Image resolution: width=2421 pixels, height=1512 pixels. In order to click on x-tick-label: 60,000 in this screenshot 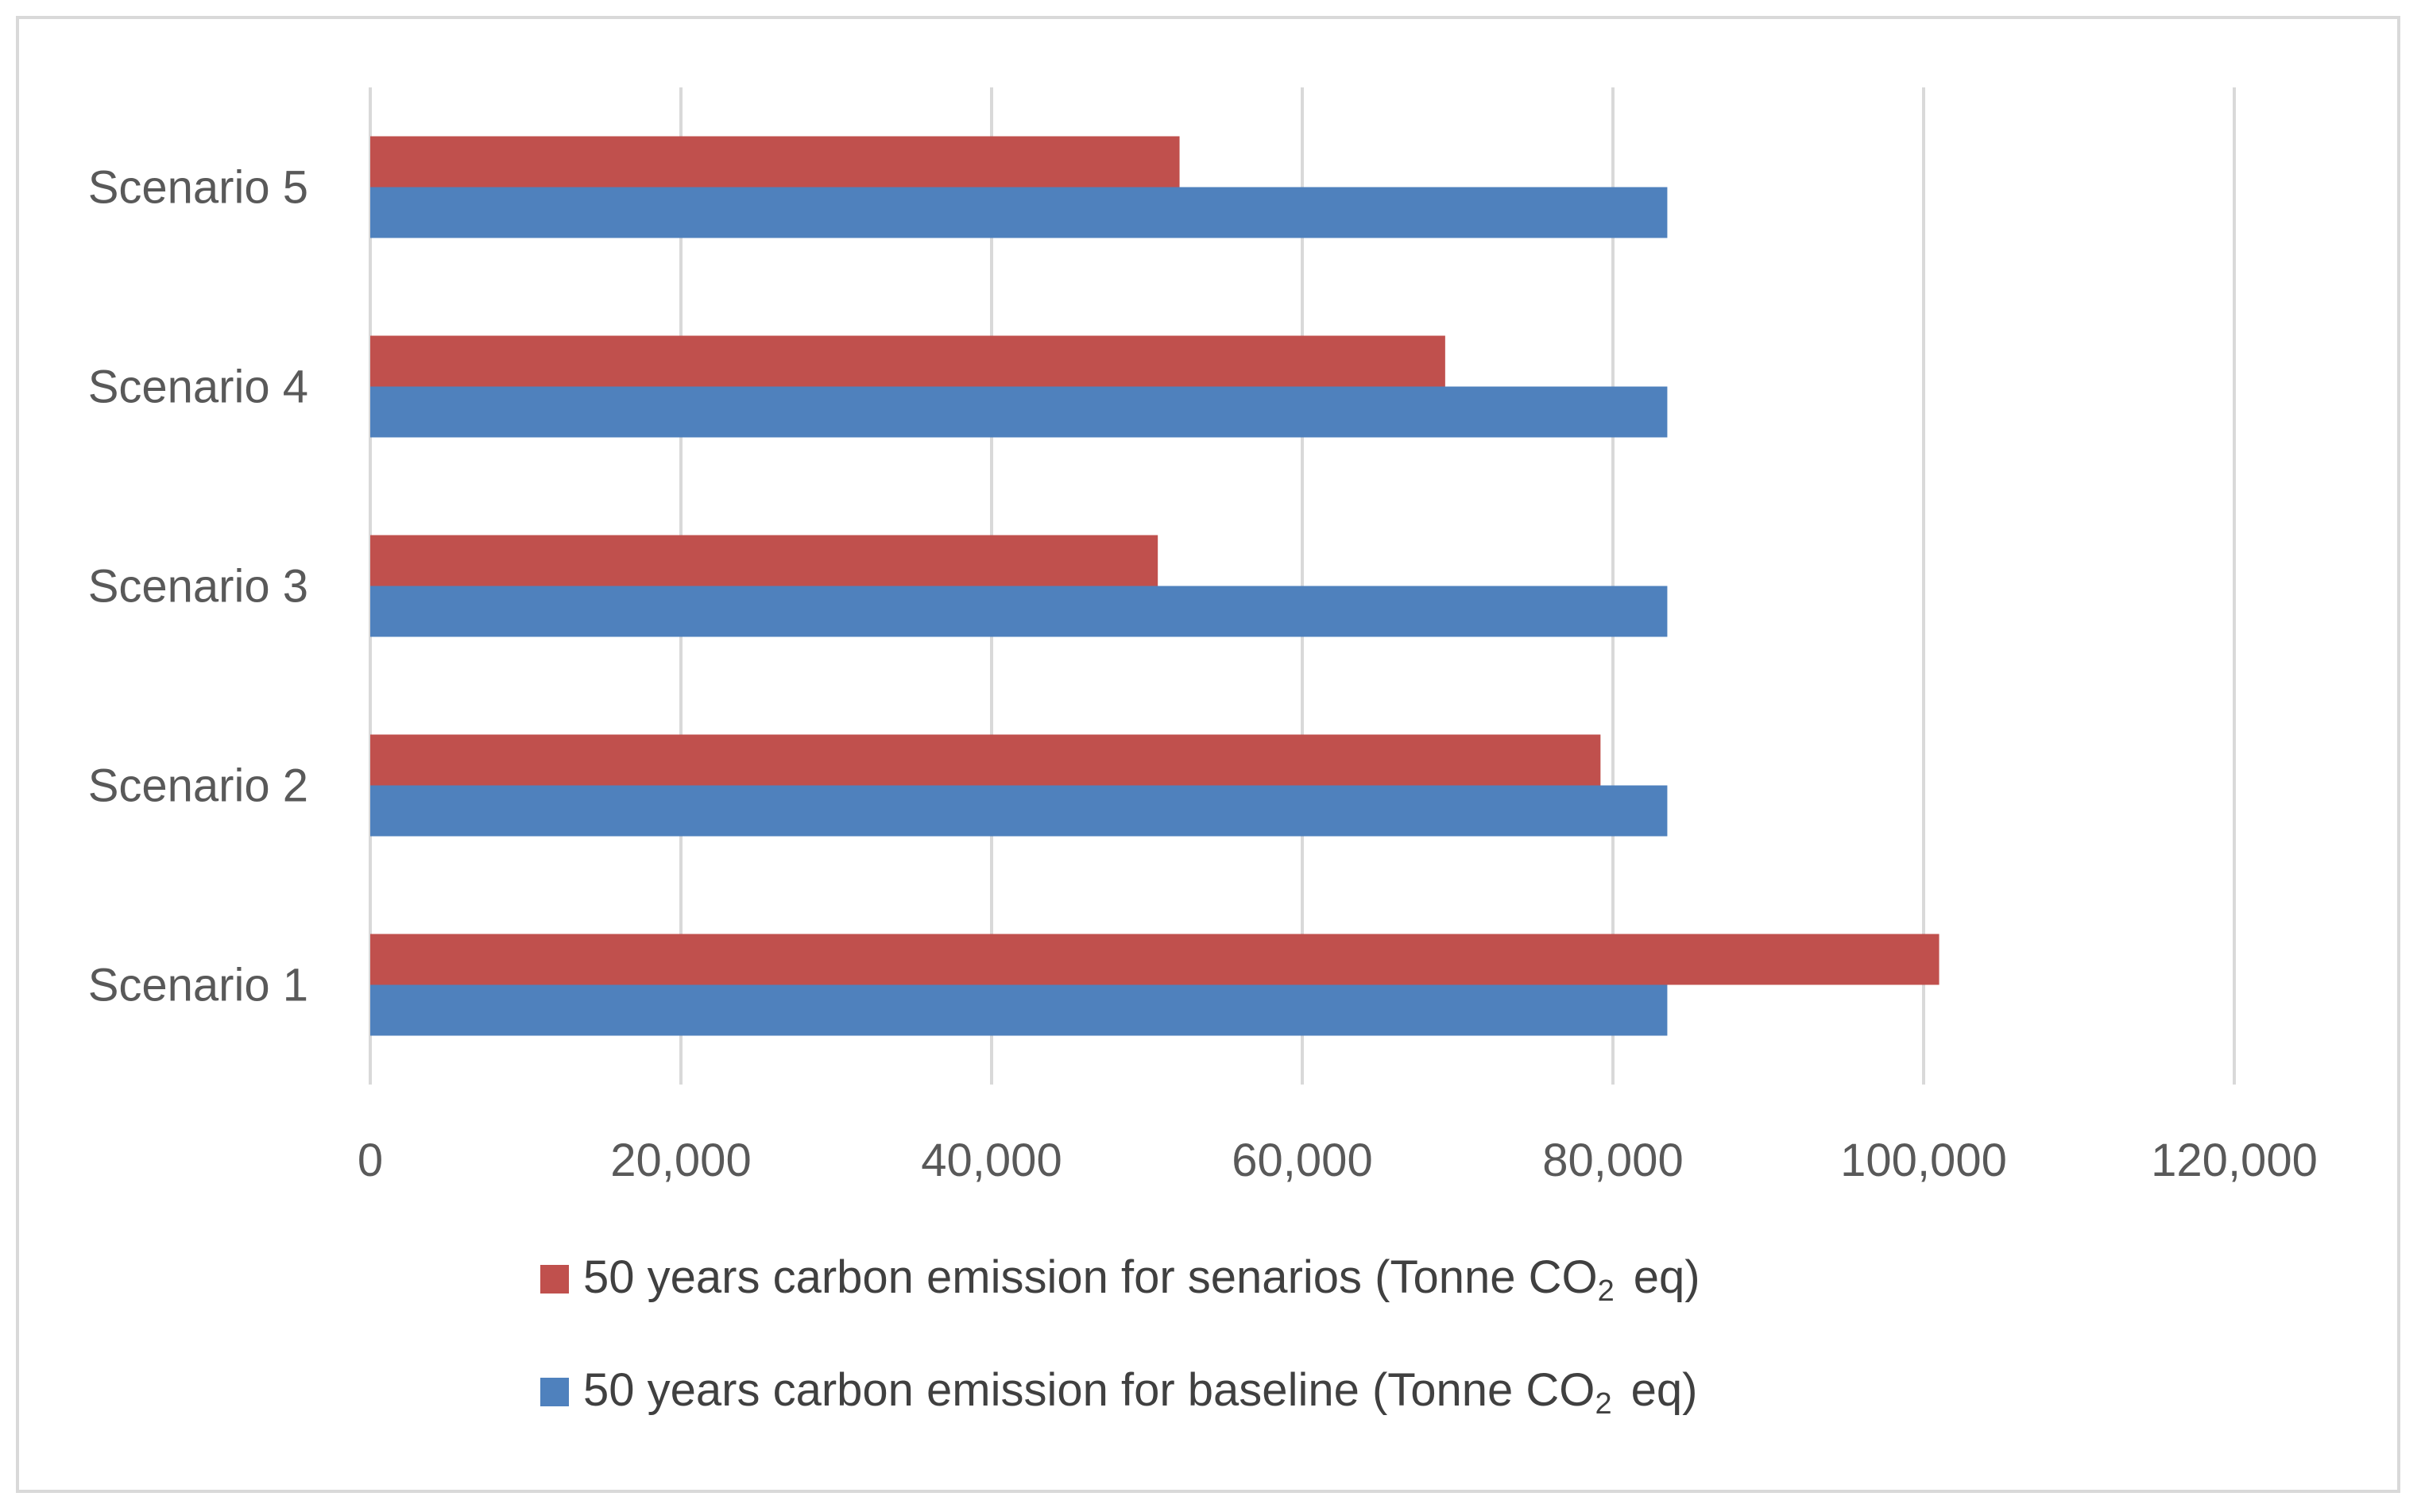, I will do `click(1302, 1160)`.